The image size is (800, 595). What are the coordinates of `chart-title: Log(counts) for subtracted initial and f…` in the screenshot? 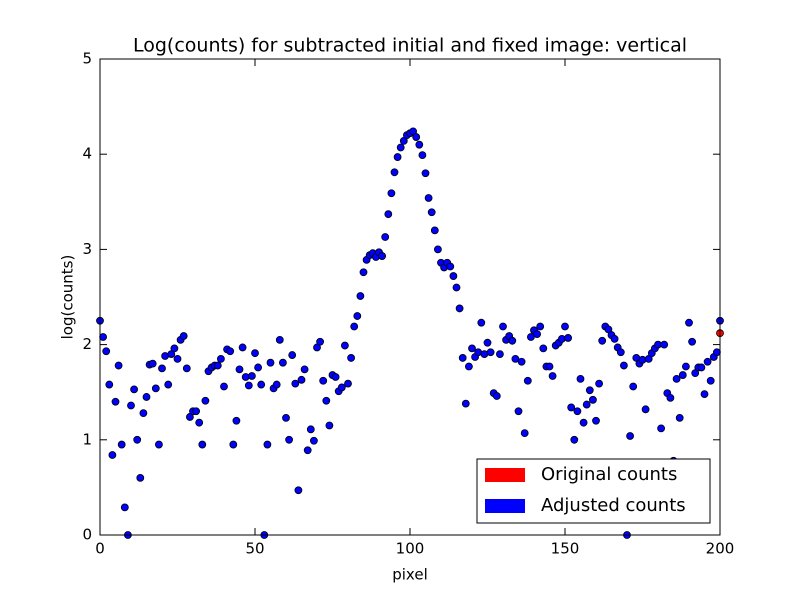 It's located at (410, 46).